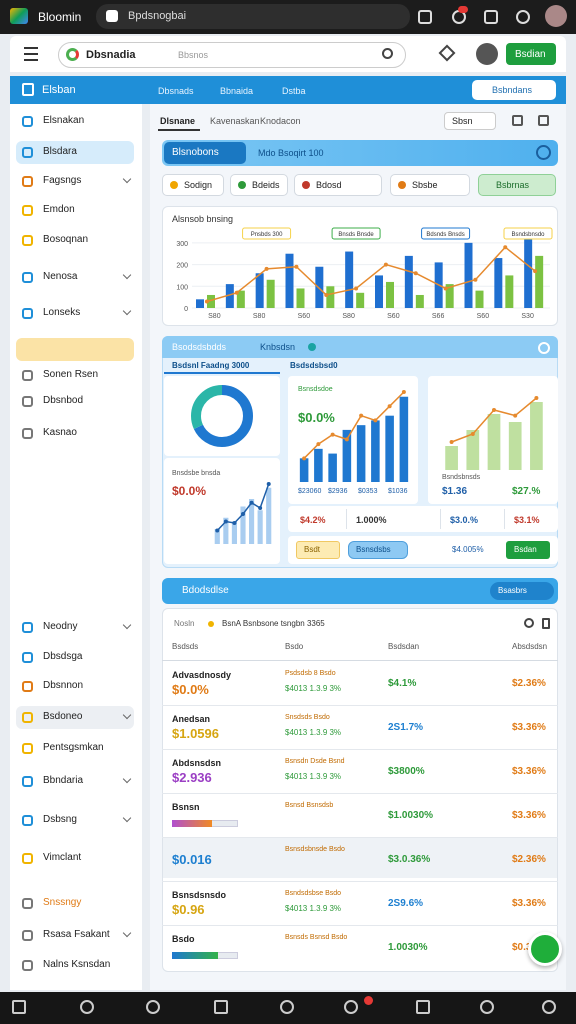 The width and height of the screenshot is (576, 1024). Describe the element at coordinates (530, 646) in the screenshot. I see `column-header: Absdsdsn` at that location.